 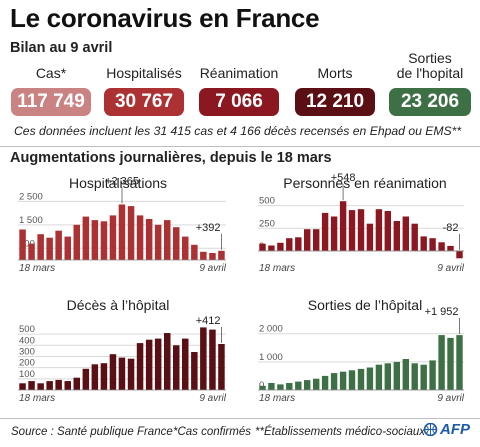 I want to click on annotation-label: +412, so click(x=208, y=321).